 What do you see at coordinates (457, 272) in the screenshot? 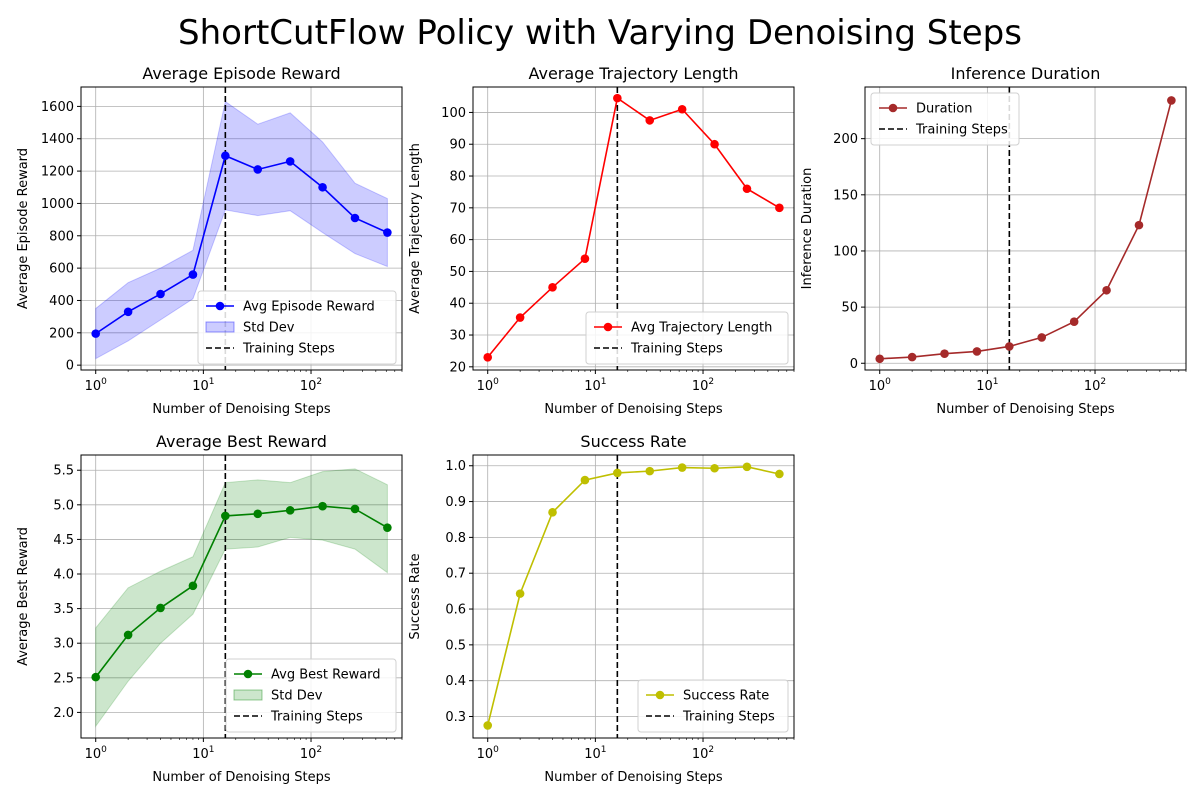
I see `y-tick-label: 50` at bounding box center [457, 272].